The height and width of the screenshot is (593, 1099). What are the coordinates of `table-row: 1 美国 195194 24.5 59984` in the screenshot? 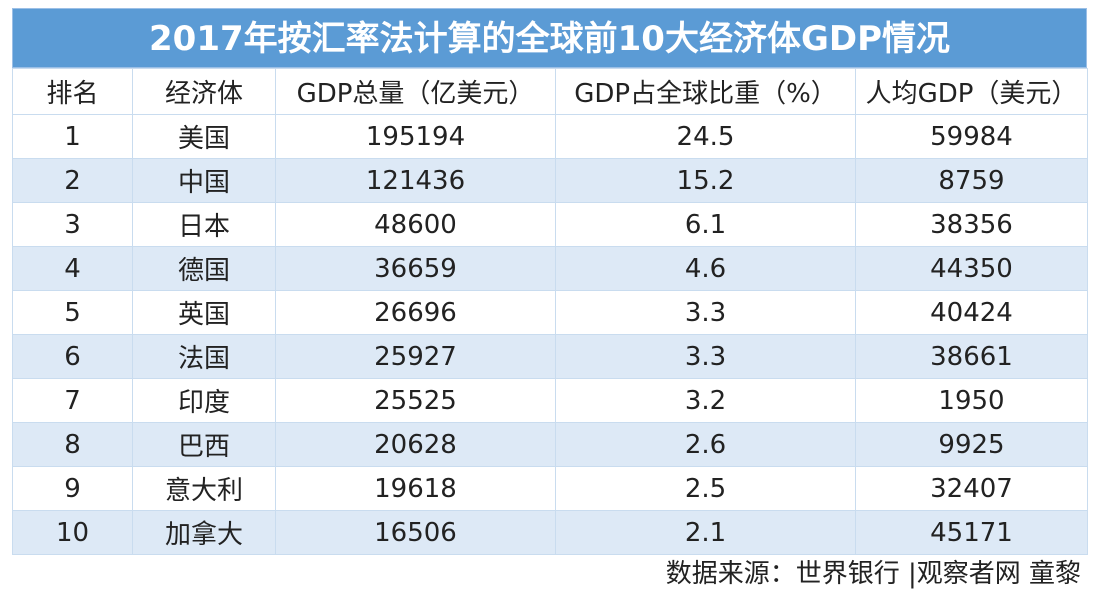 It's located at (550, 136).